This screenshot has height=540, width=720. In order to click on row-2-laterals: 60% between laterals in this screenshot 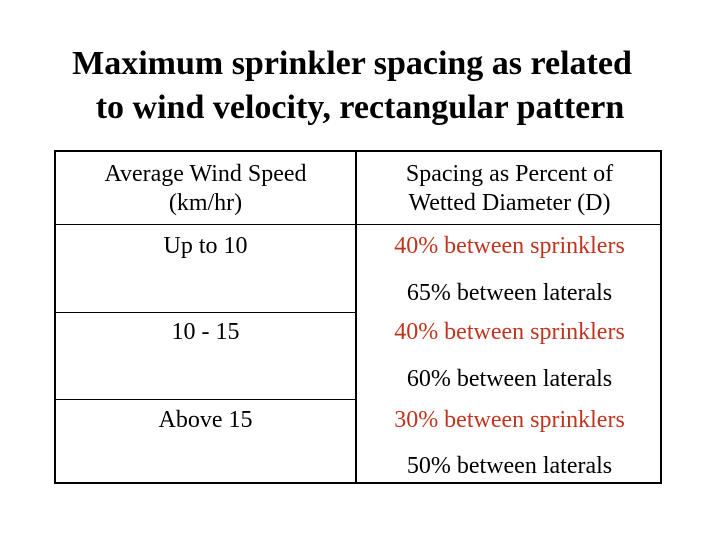, I will do `click(509, 379)`.